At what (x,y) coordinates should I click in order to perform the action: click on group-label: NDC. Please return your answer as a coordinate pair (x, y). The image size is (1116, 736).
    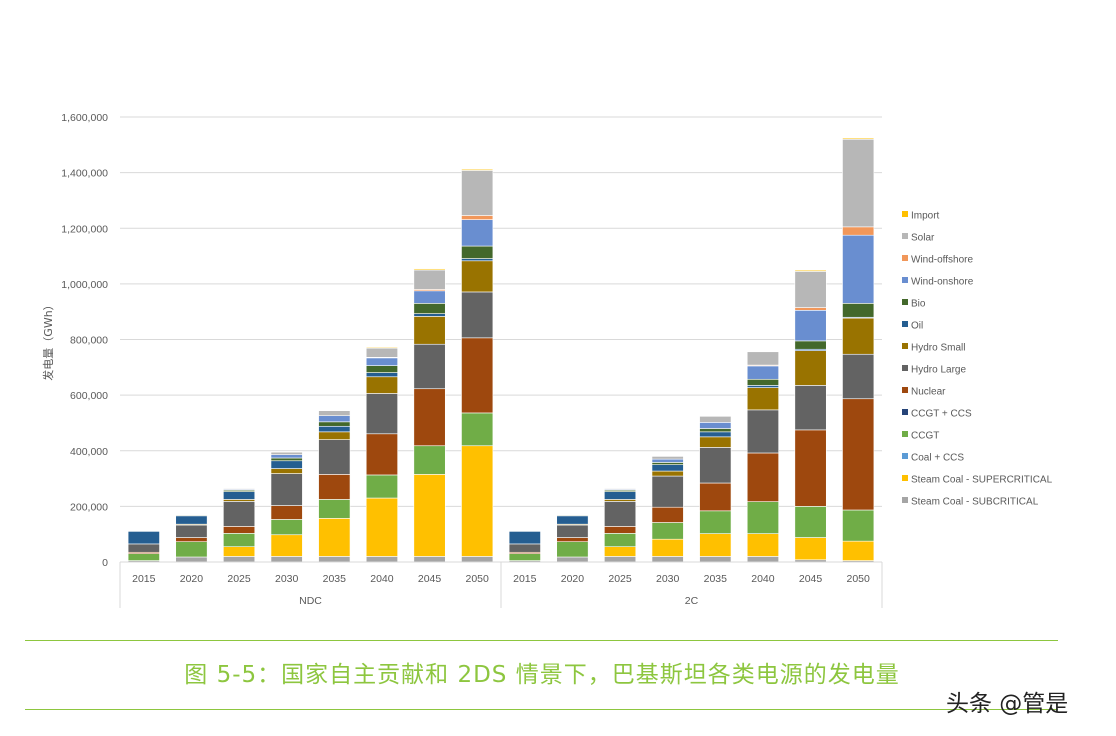
    Looking at the image, I should click on (310, 601).